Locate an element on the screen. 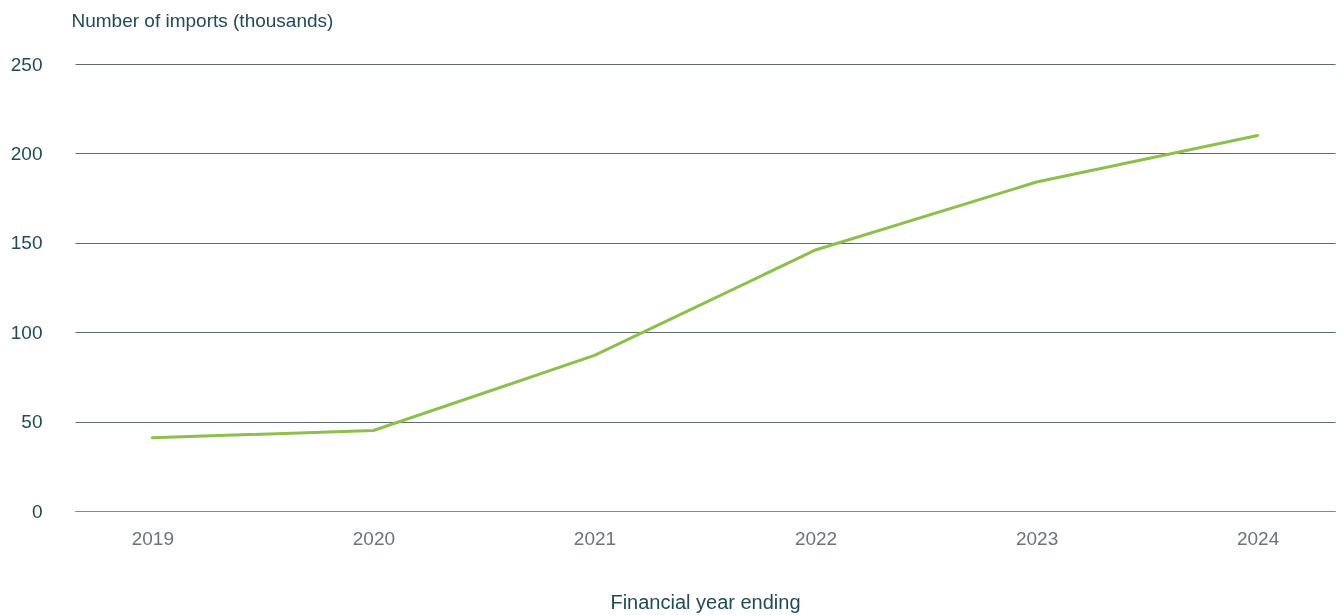 The image size is (1344, 615). x-tick-label: 2023 is located at coordinates (1037, 538).